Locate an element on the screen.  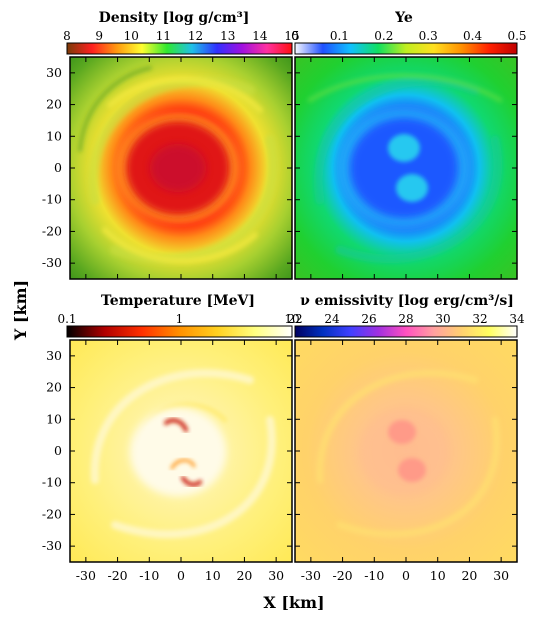
colorbar-tick-label: 24 is located at coordinates (332, 319).